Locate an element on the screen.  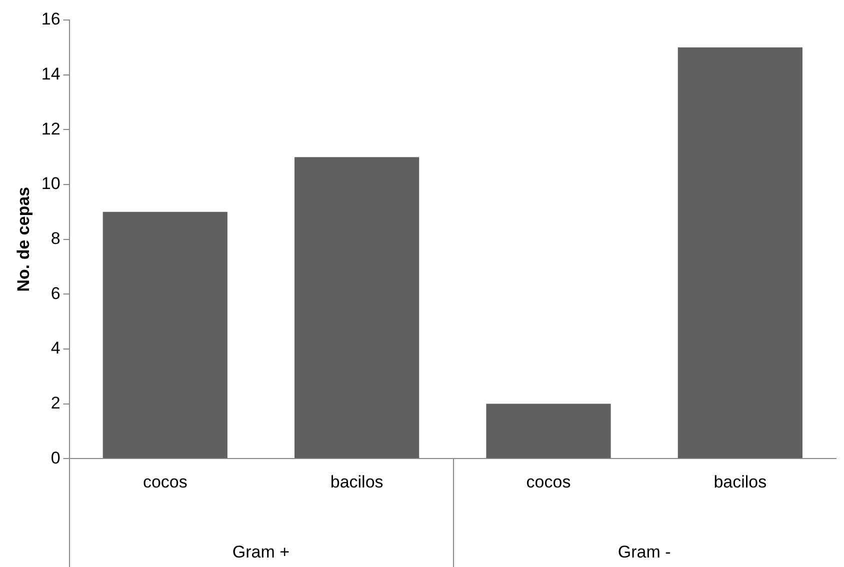
y-tick-label: 6 is located at coordinates (55, 293).